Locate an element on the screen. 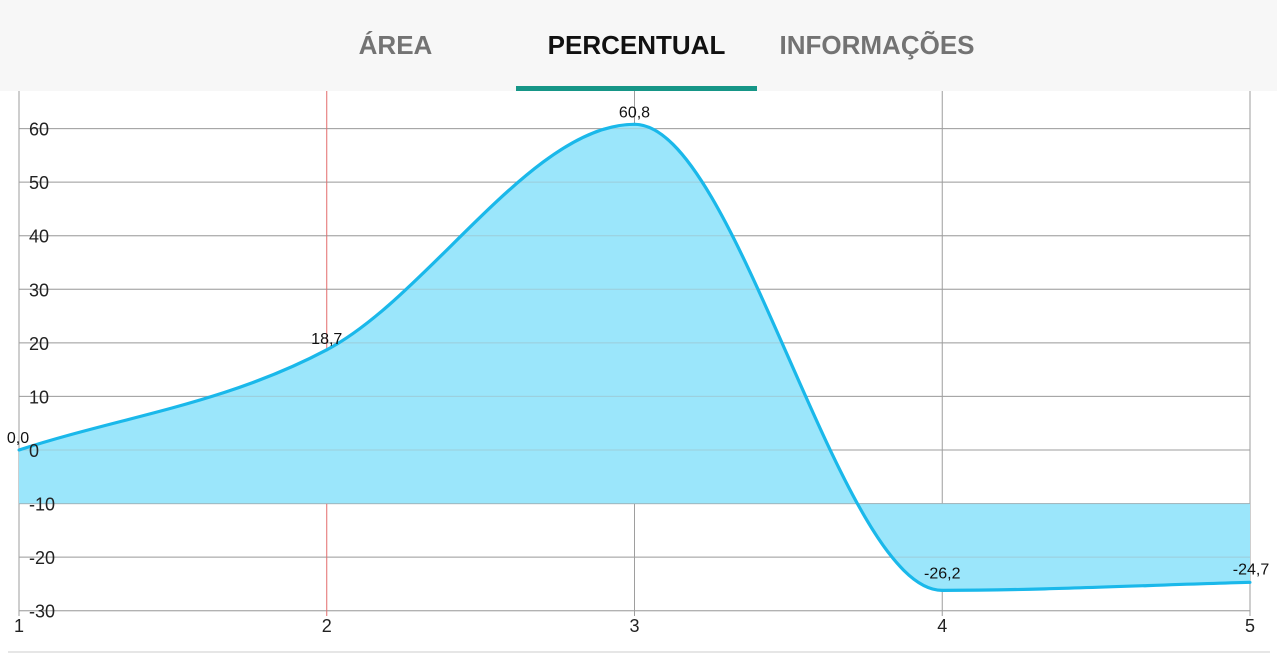  tab-area: ÁREA is located at coordinates (395, 45).